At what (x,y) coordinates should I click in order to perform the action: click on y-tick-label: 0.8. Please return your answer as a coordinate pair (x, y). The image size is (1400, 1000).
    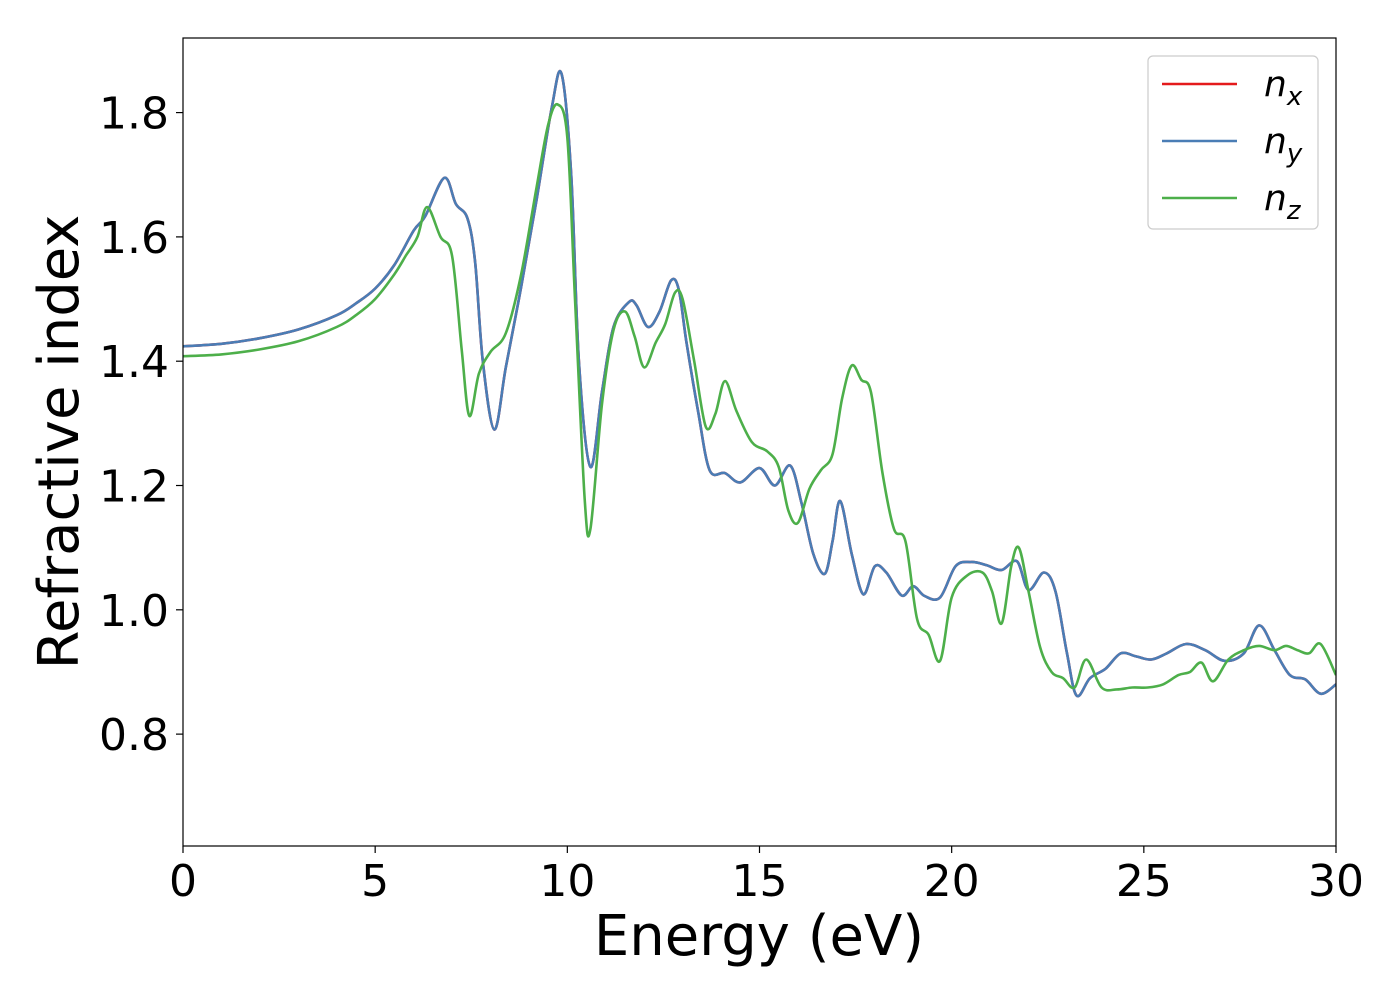
    Looking at the image, I should click on (134, 735).